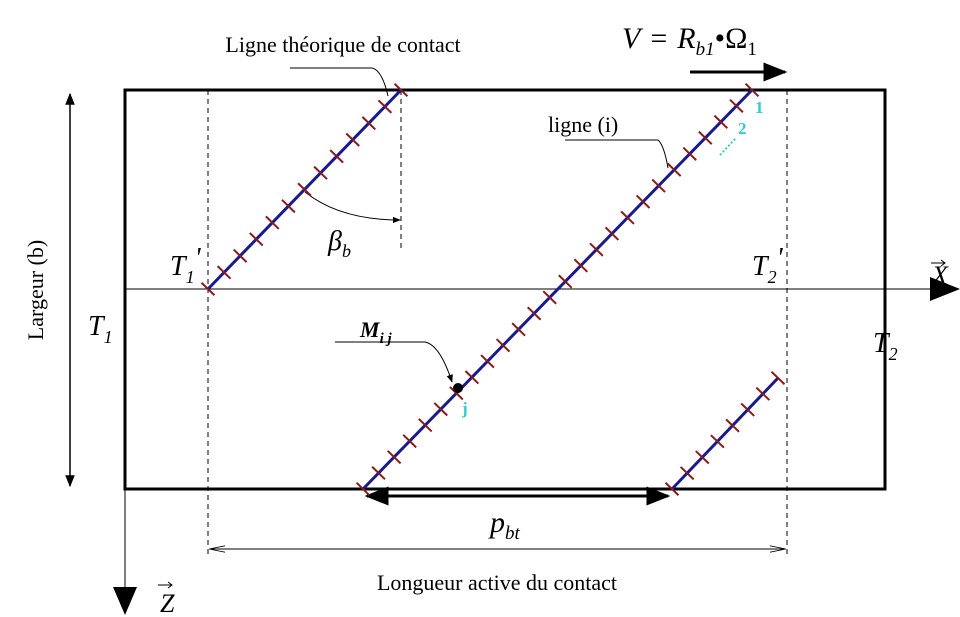 The height and width of the screenshot is (617, 960). I want to click on point-2-label: 2, so click(742, 128).